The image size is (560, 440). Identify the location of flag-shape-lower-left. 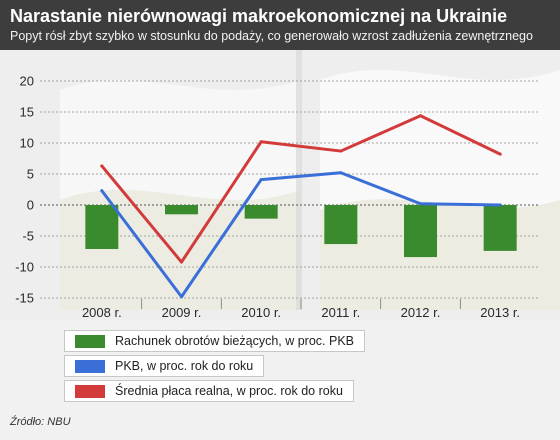
(180, 250).